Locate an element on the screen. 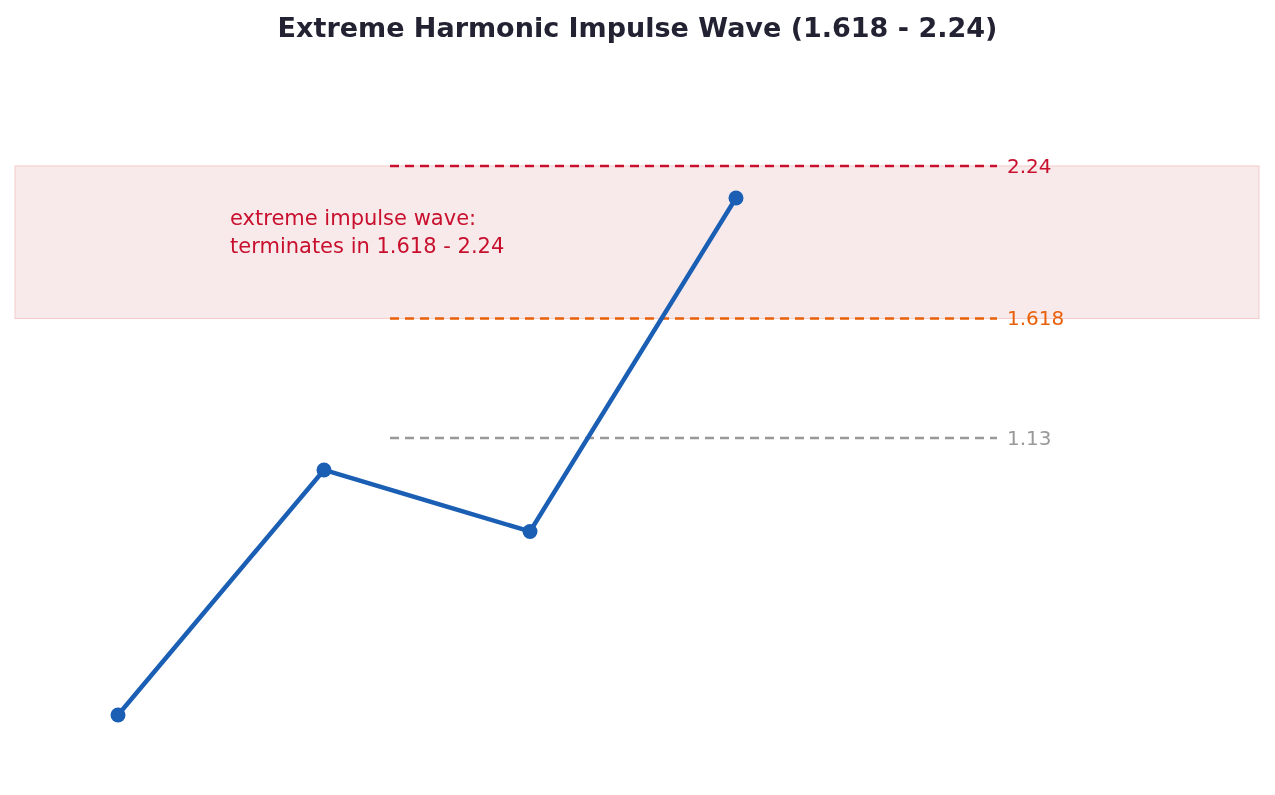 The image size is (1275, 795). chart-title: Extreme Harmonic Impulse Wave (1.618 - 2.24) is located at coordinates (637, 27).